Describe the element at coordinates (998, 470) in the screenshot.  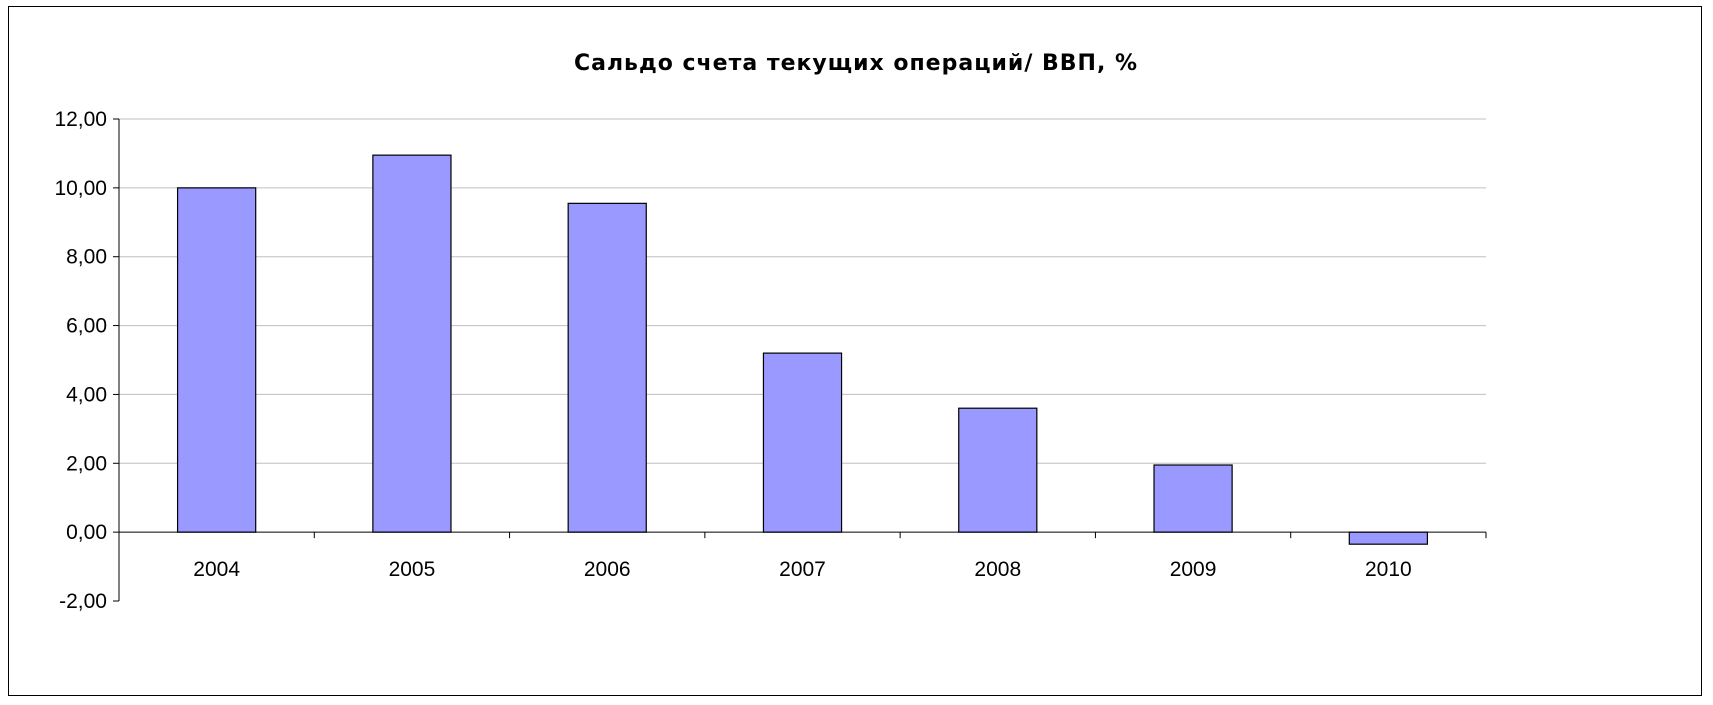
I see `bar-2008` at that location.